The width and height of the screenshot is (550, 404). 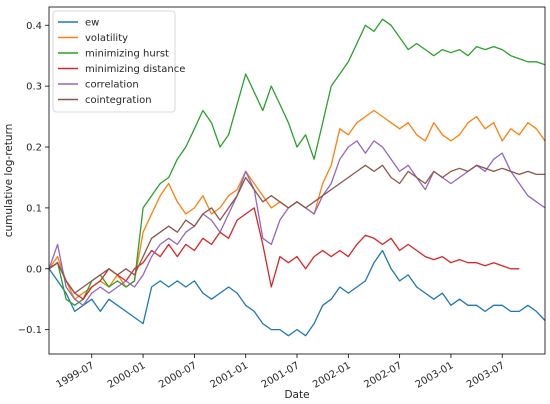 I want to click on legend-label-3: minimizing distance, so click(x=135, y=69).